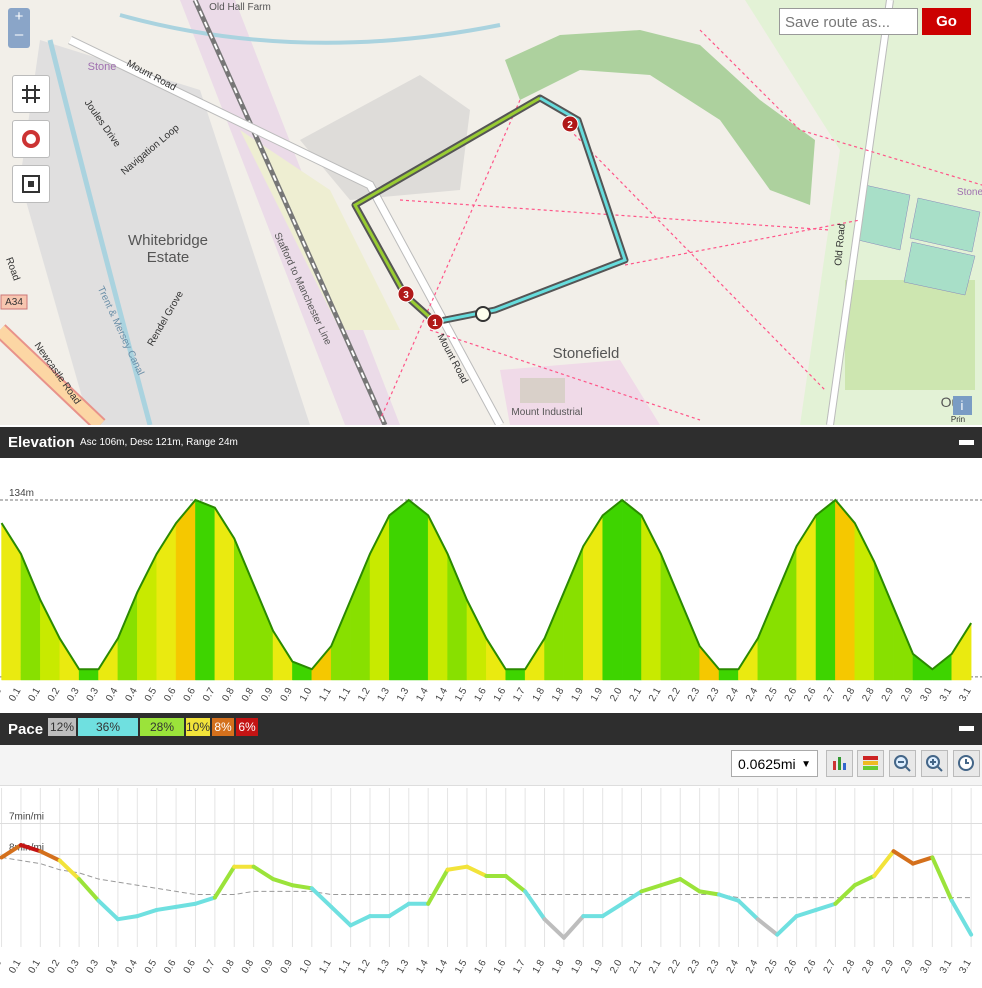 The image size is (982, 988). I want to click on color-icon, so click(870, 763).